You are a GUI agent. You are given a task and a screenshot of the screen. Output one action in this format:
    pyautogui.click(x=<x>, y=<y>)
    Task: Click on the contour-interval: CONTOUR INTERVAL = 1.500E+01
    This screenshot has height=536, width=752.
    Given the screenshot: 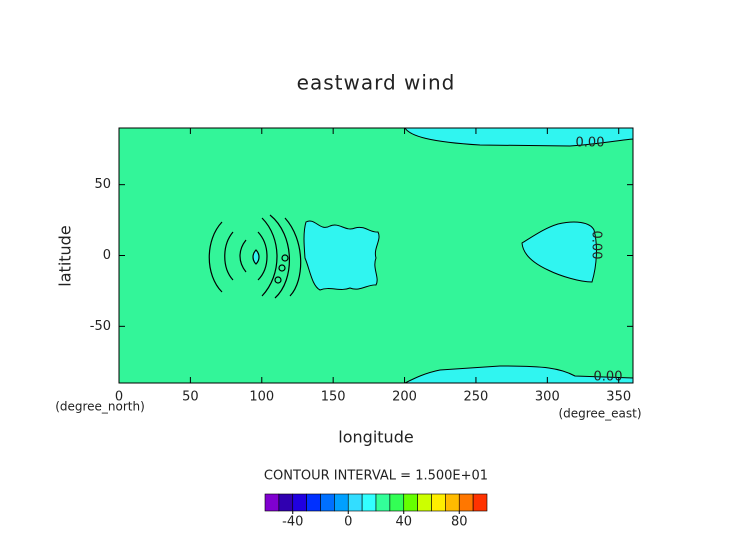 What is the action you would take?
    pyautogui.click(x=376, y=476)
    